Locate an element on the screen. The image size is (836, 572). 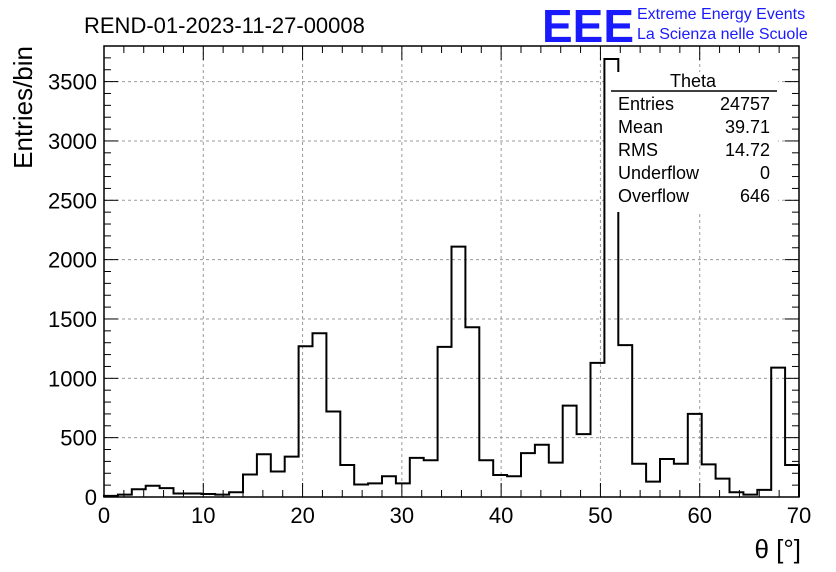
y-tick-label: 2500 is located at coordinates (72, 200).